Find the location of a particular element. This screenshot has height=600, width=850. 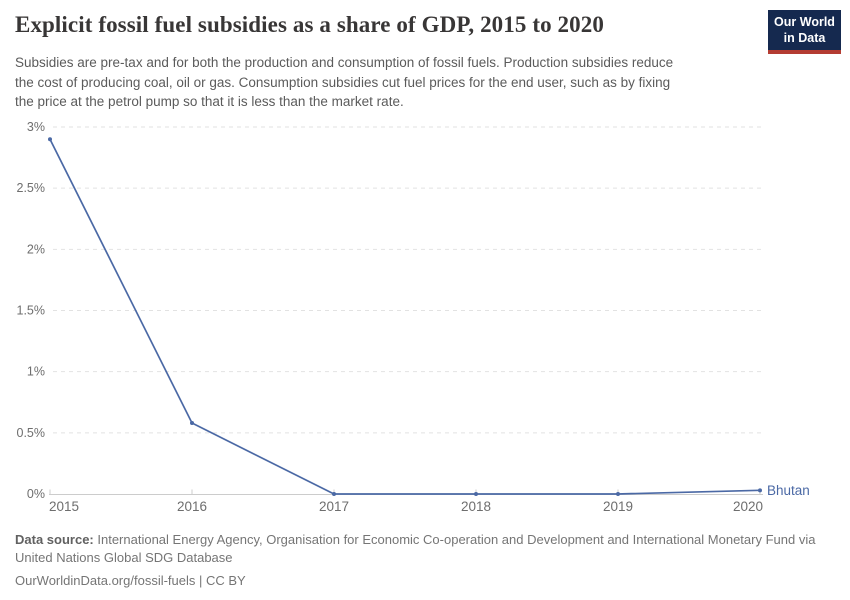

owid-logo-line2: in Data is located at coordinates (804, 38).